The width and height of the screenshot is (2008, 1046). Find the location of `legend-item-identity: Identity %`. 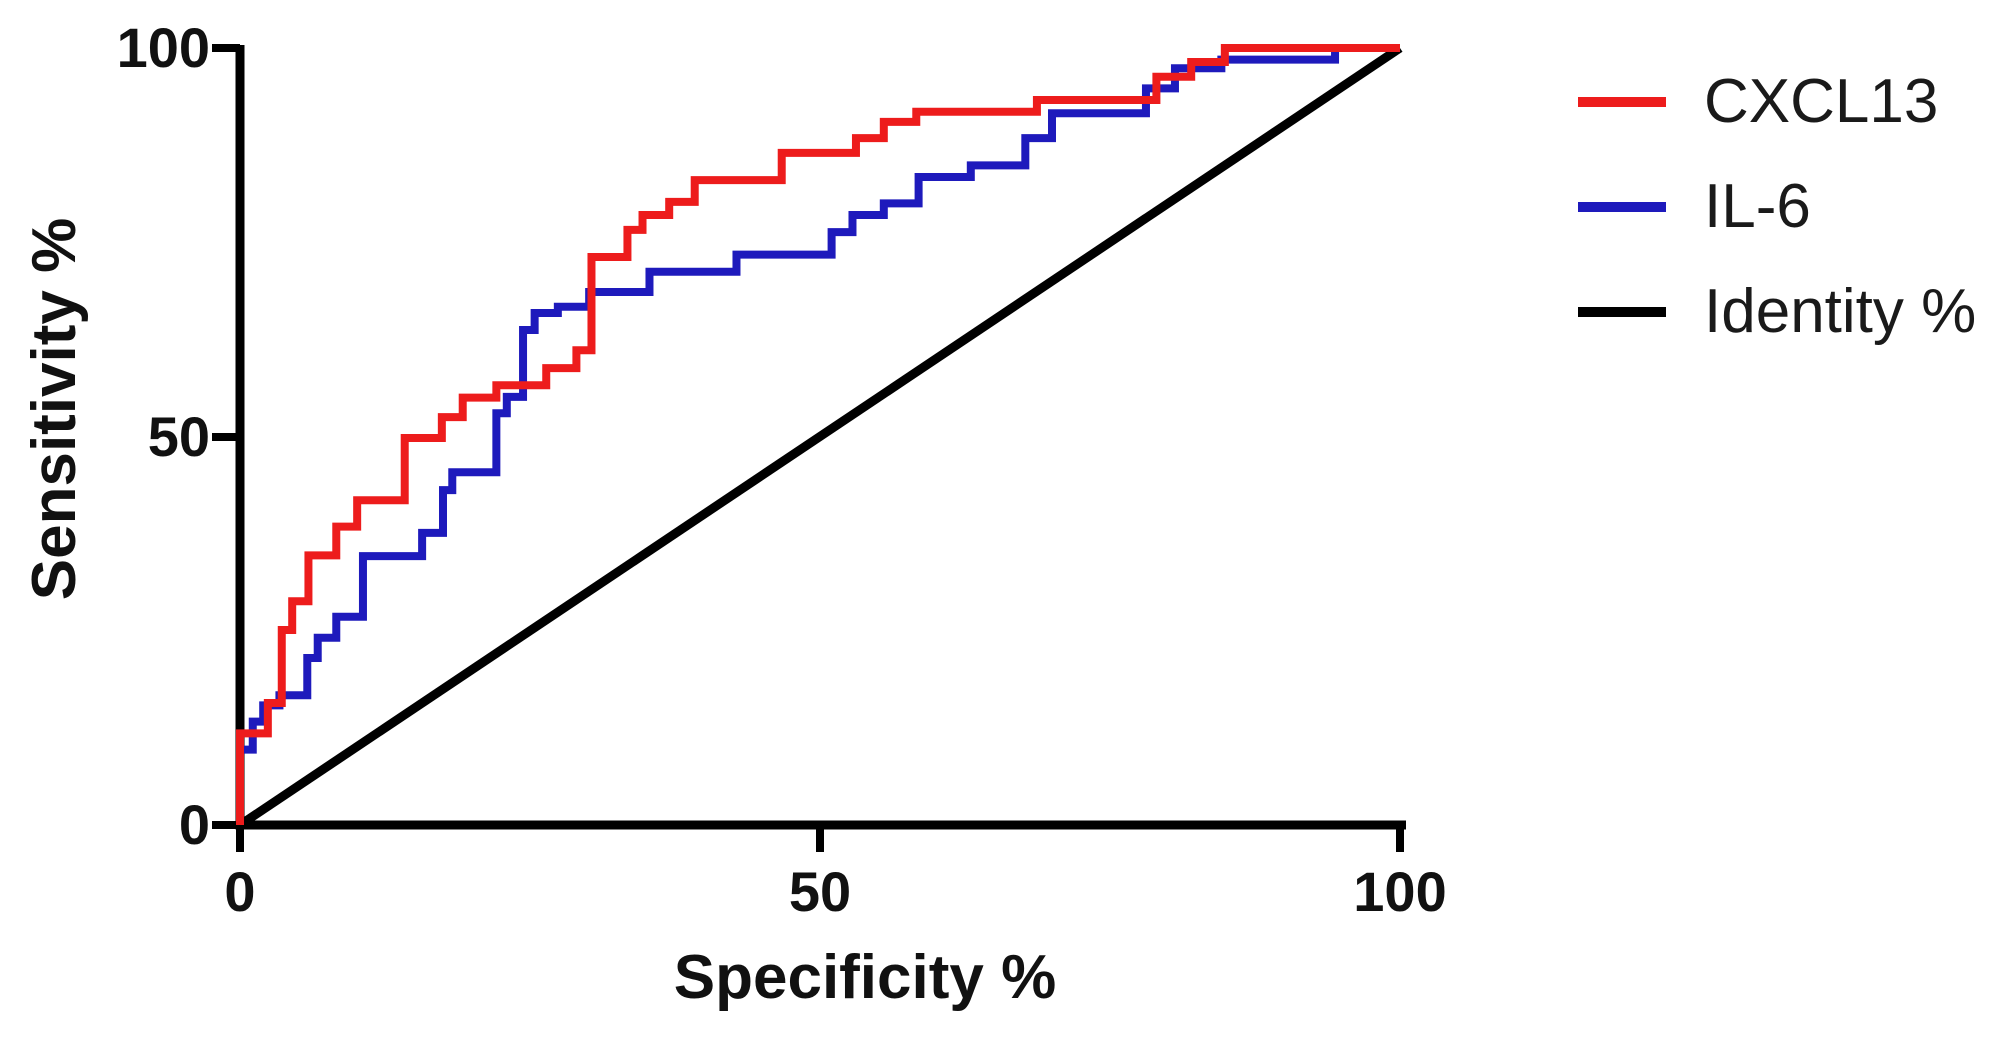

legend-item-identity: Identity % is located at coordinates (1777, 312).